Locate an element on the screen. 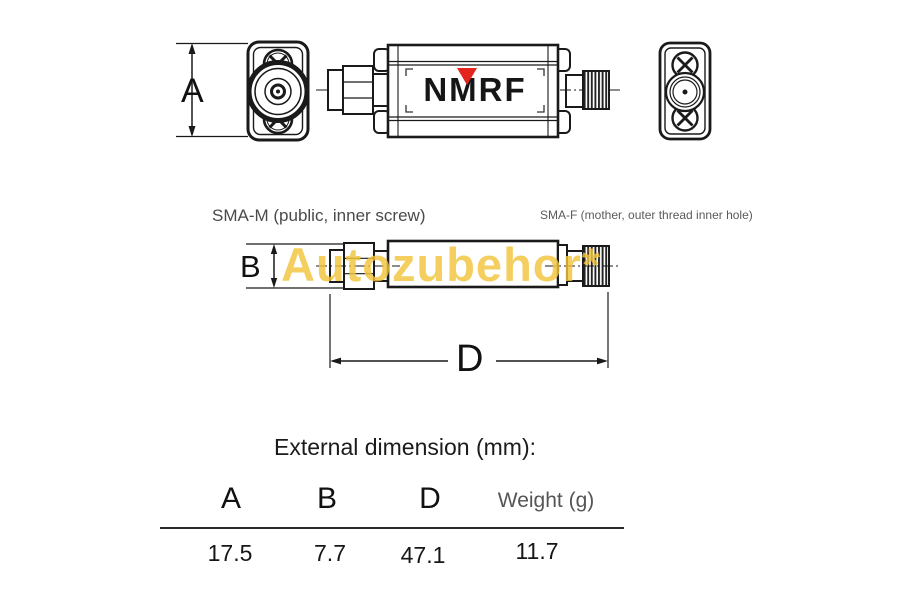 The height and width of the screenshot is (600, 900). spec-table-title: External dimension (mm): is located at coordinates (405, 447).